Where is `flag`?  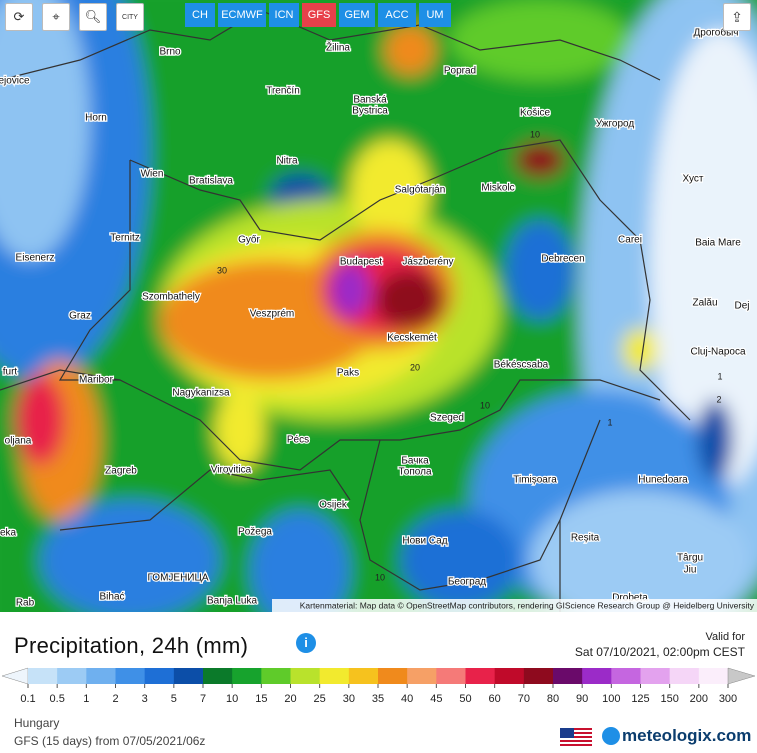
flag is located at coordinates (576, 737).